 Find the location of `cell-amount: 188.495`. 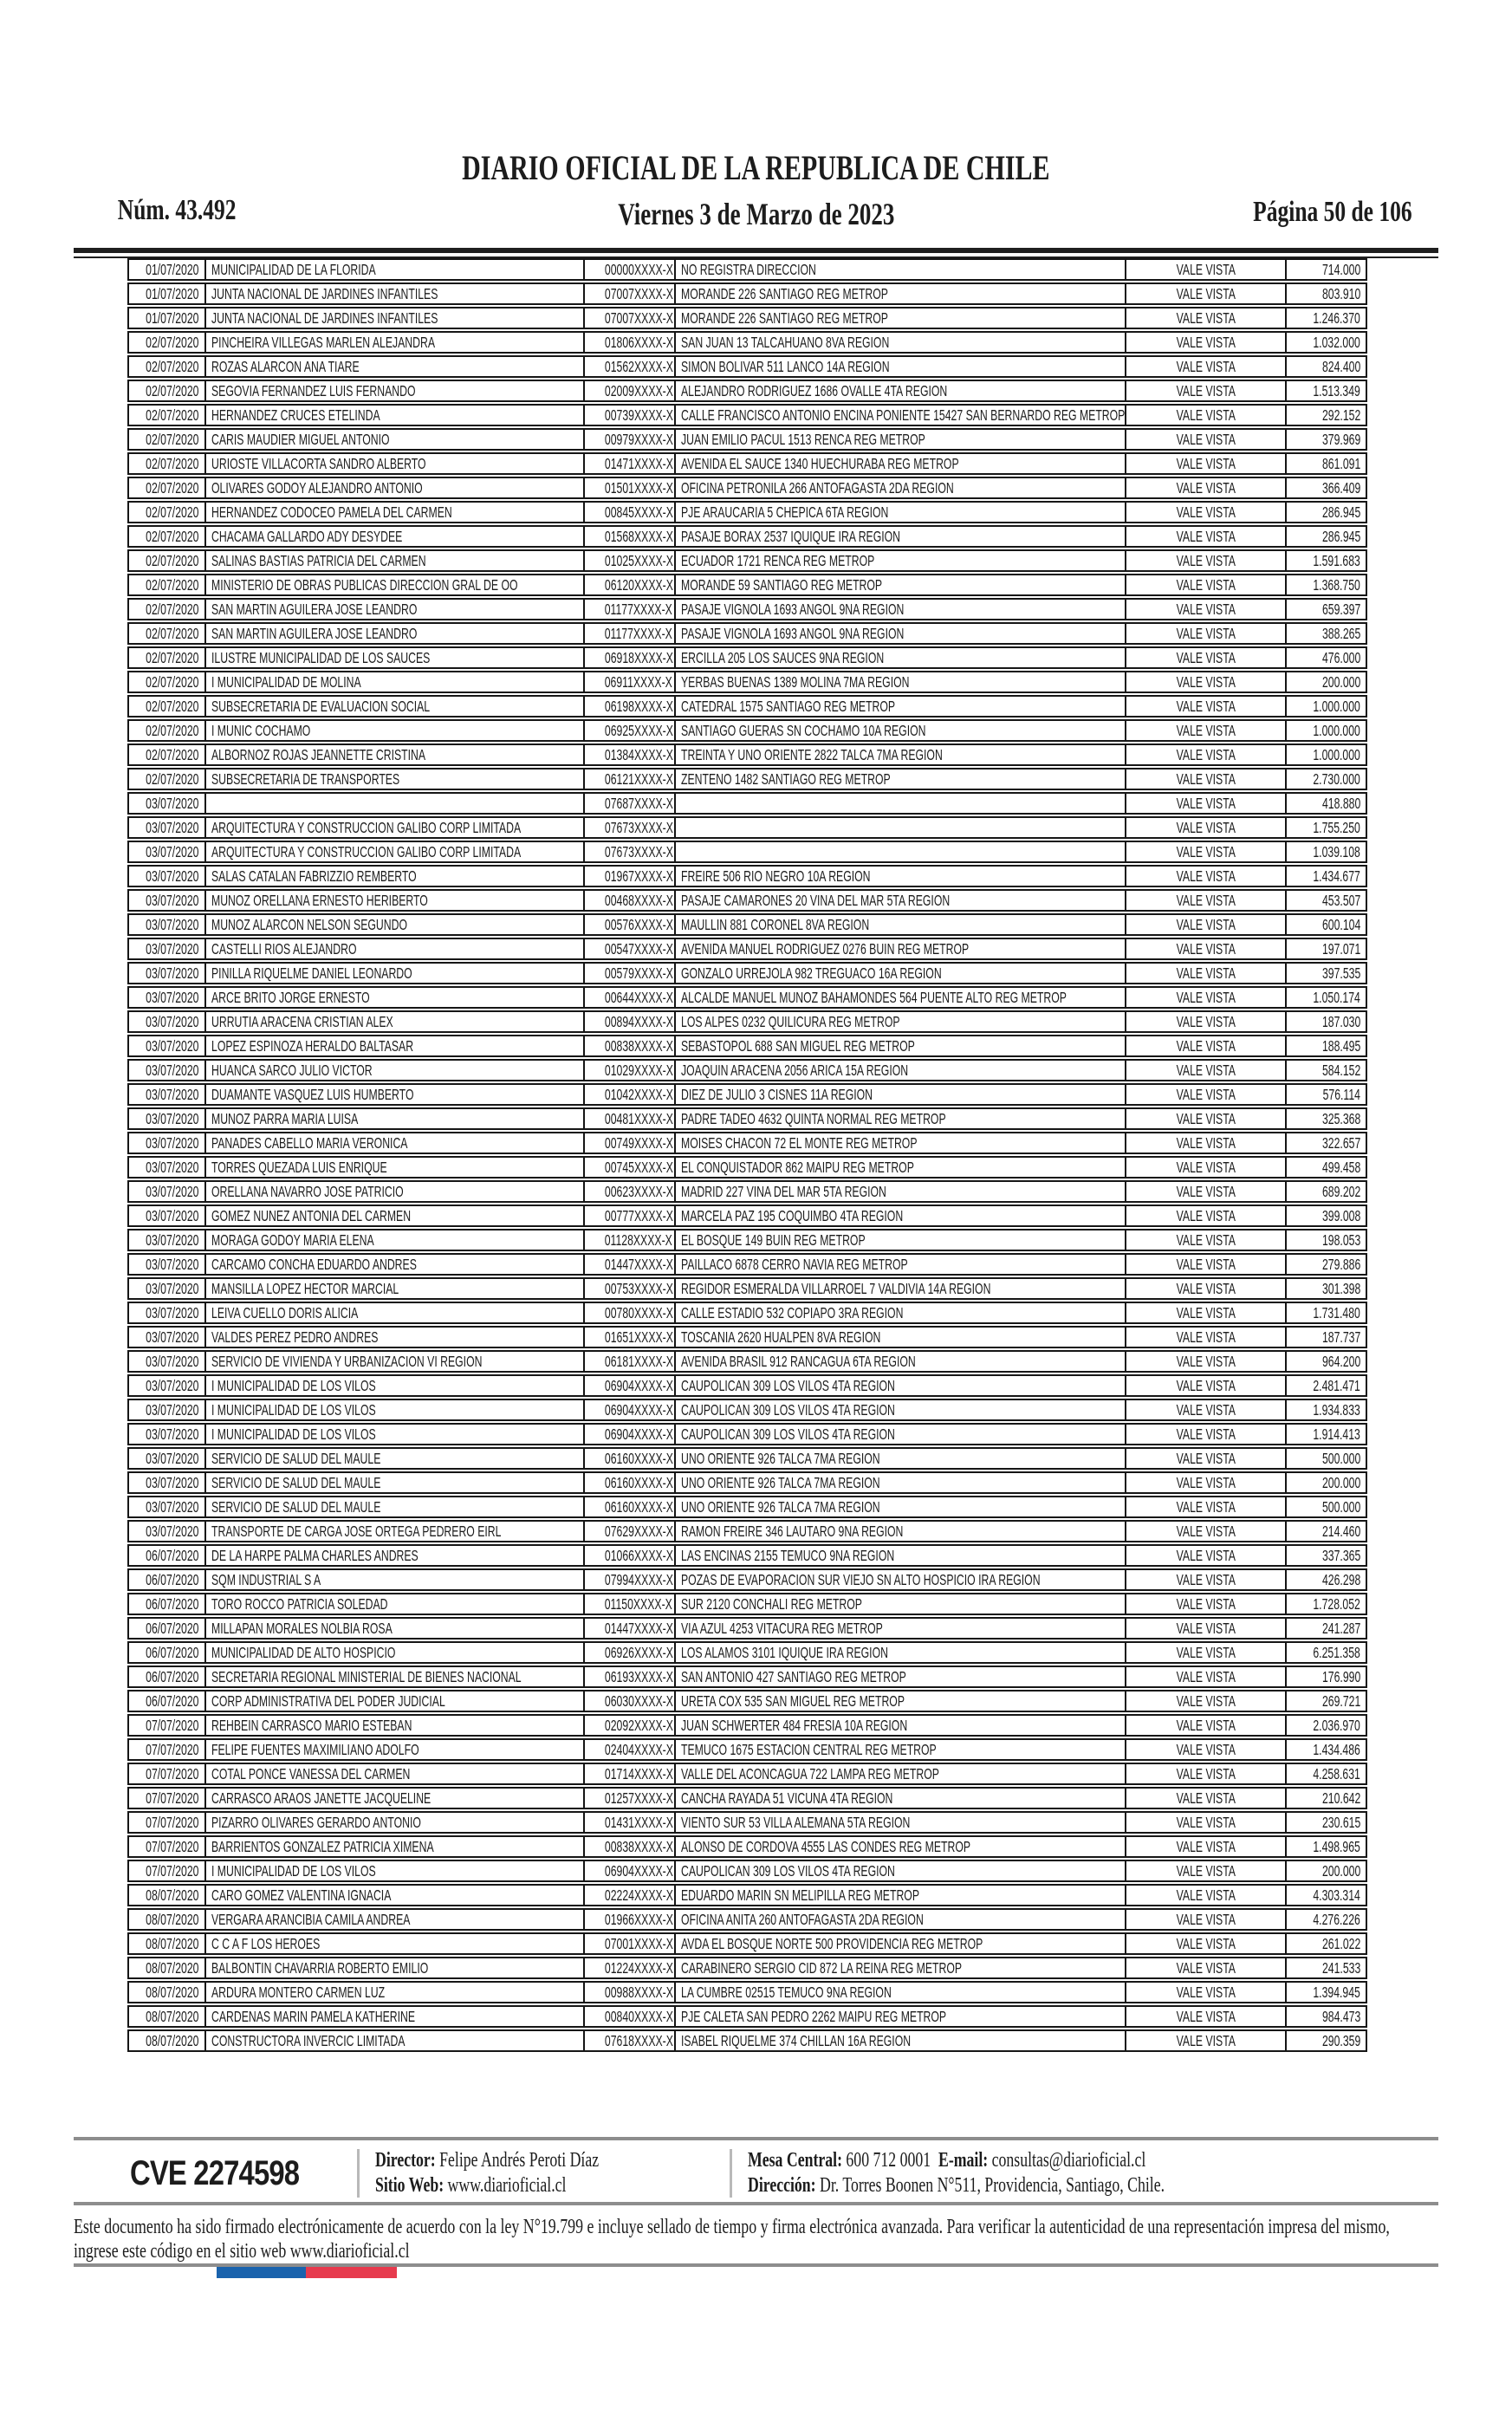

cell-amount: 188.495 is located at coordinates (1326, 1046).